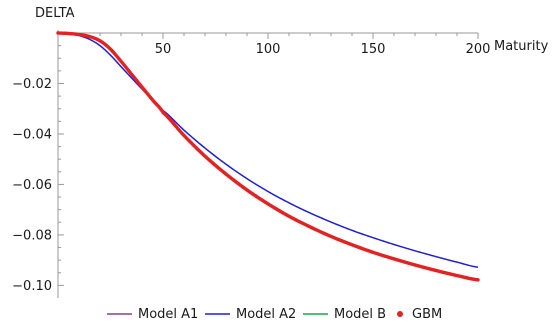  What do you see at coordinates (163, 49) in the screenshot?
I see `x-tick-label: 50` at bounding box center [163, 49].